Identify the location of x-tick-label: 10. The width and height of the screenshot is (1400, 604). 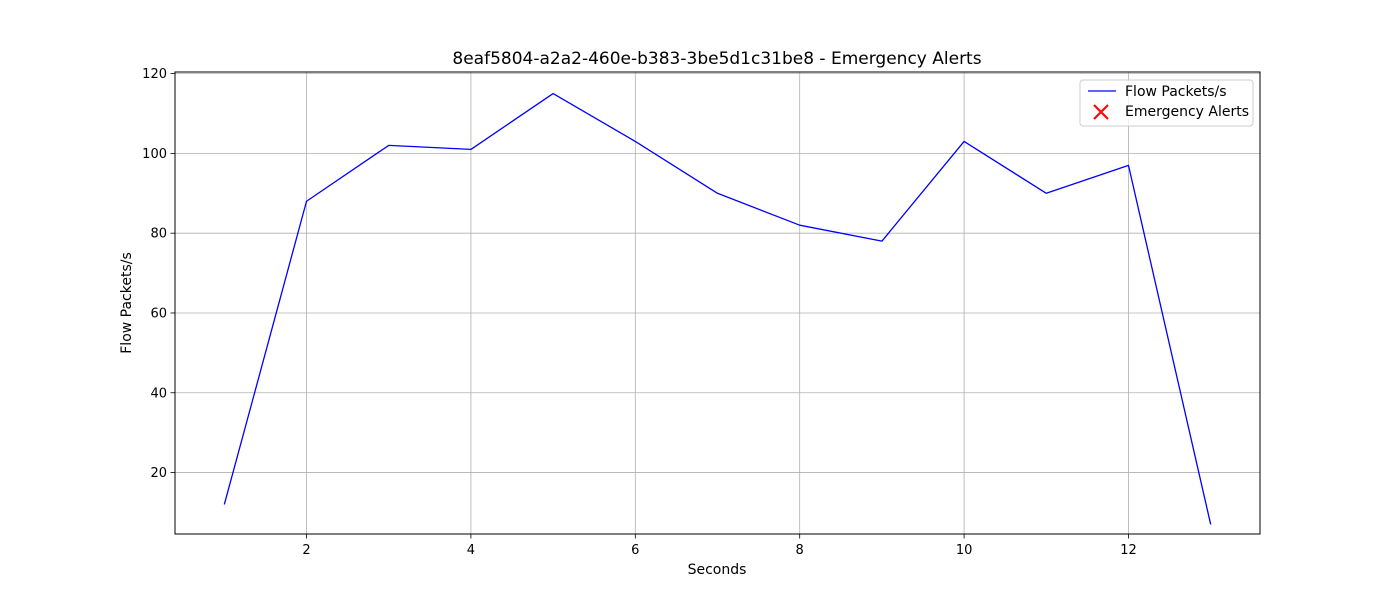
(964, 550).